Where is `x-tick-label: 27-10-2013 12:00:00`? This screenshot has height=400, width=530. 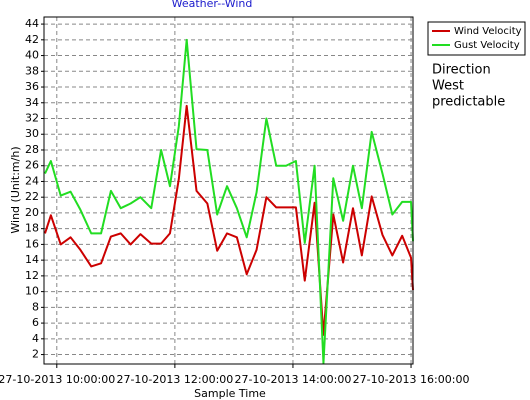
x-tick-label: 27-10-2013 12:00:00 is located at coordinates (174, 379).